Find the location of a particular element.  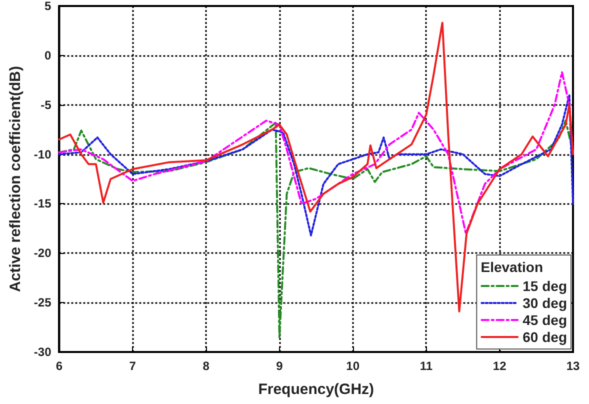

y-tick-label: -30 is located at coordinates (43, 352).